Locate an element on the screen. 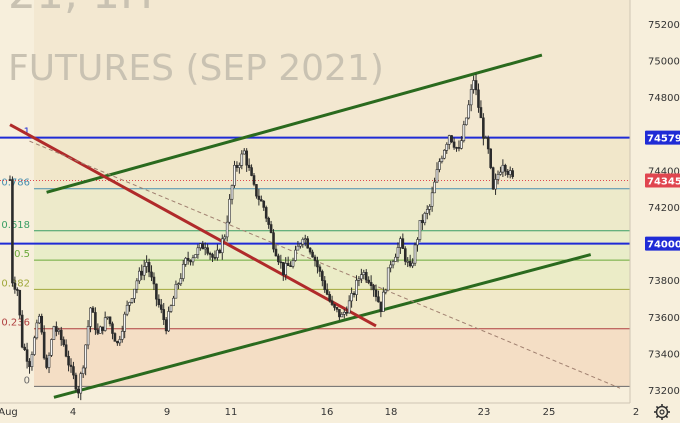 This screenshot has height=423, width=680. price-axis-bg is located at coordinates (655, 211).